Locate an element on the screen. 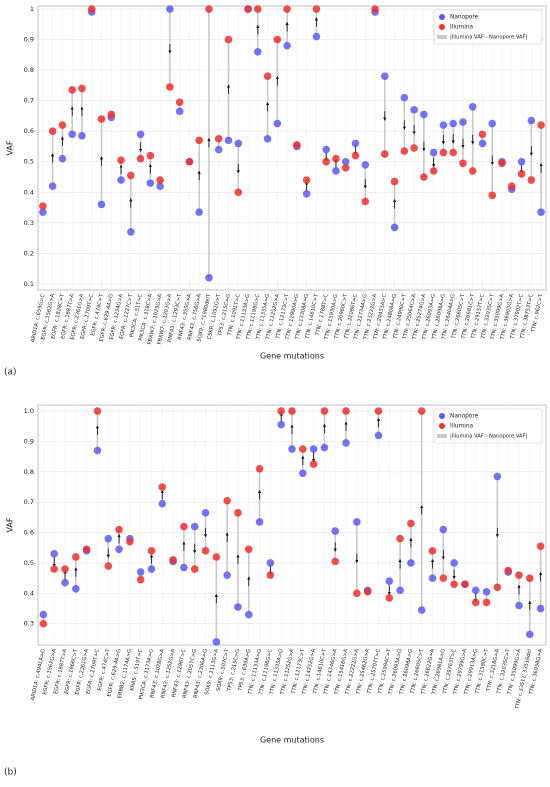 This screenshot has width=550, height=787. legend-box is located at coordinates (488, 27).